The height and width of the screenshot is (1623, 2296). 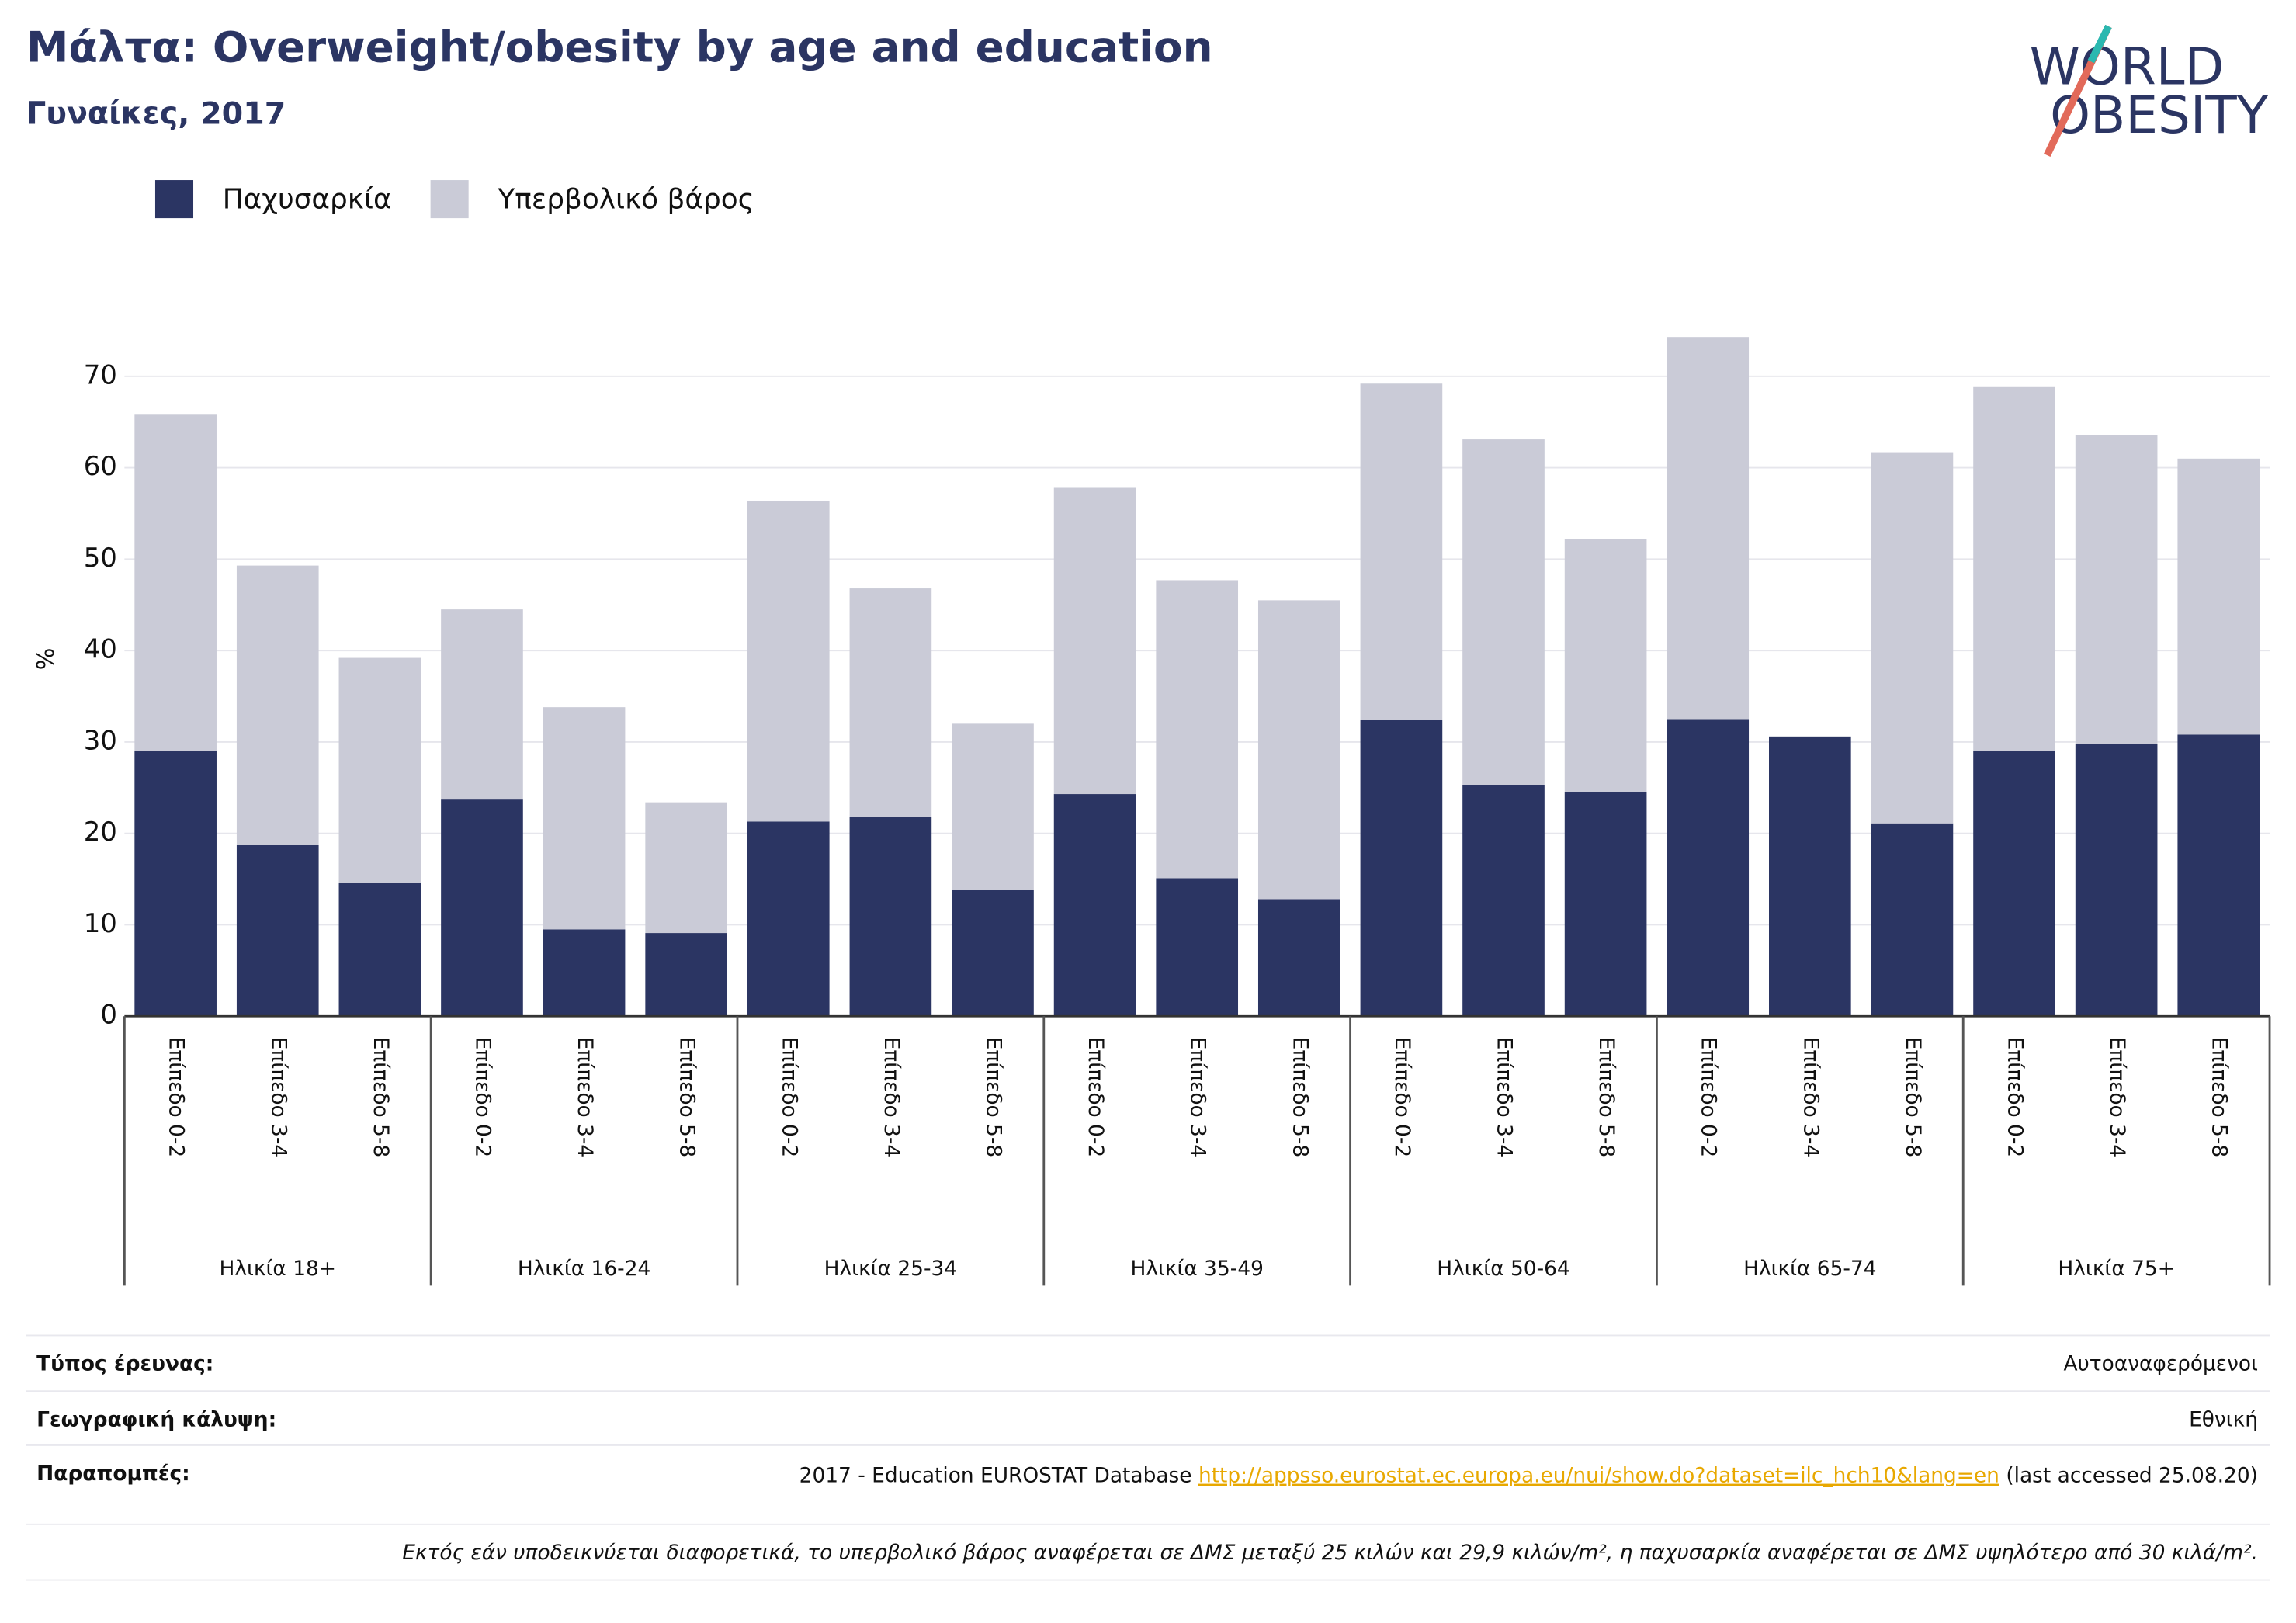 I want to click on y-tick-label: 60, so click(x=100, y=466).